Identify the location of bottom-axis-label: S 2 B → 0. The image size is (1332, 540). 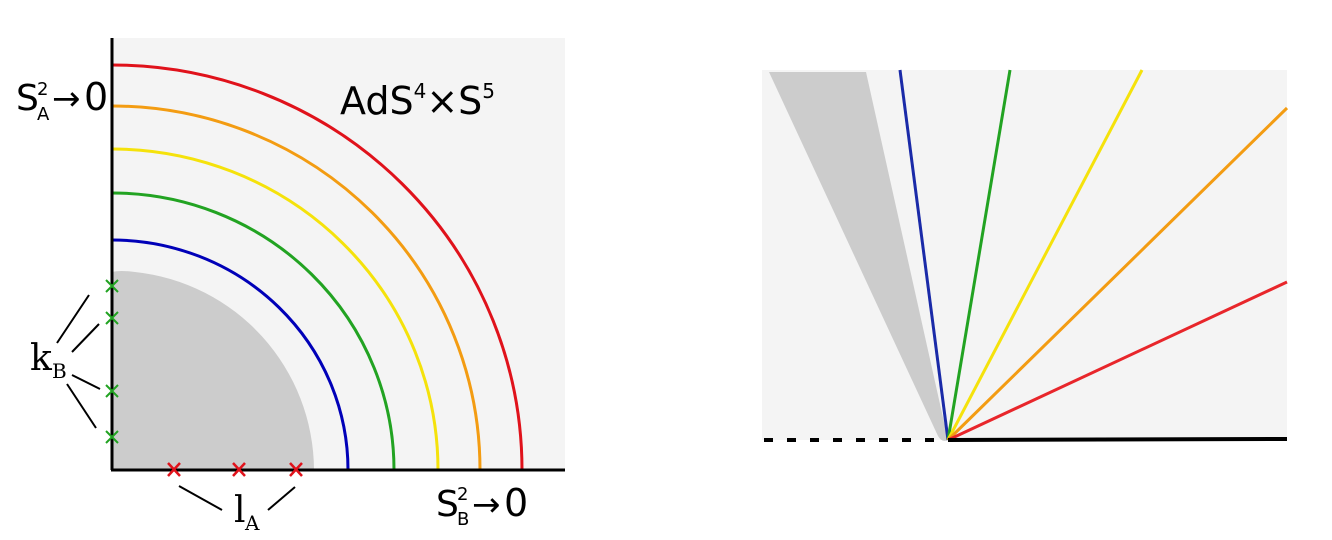
(482, 505).